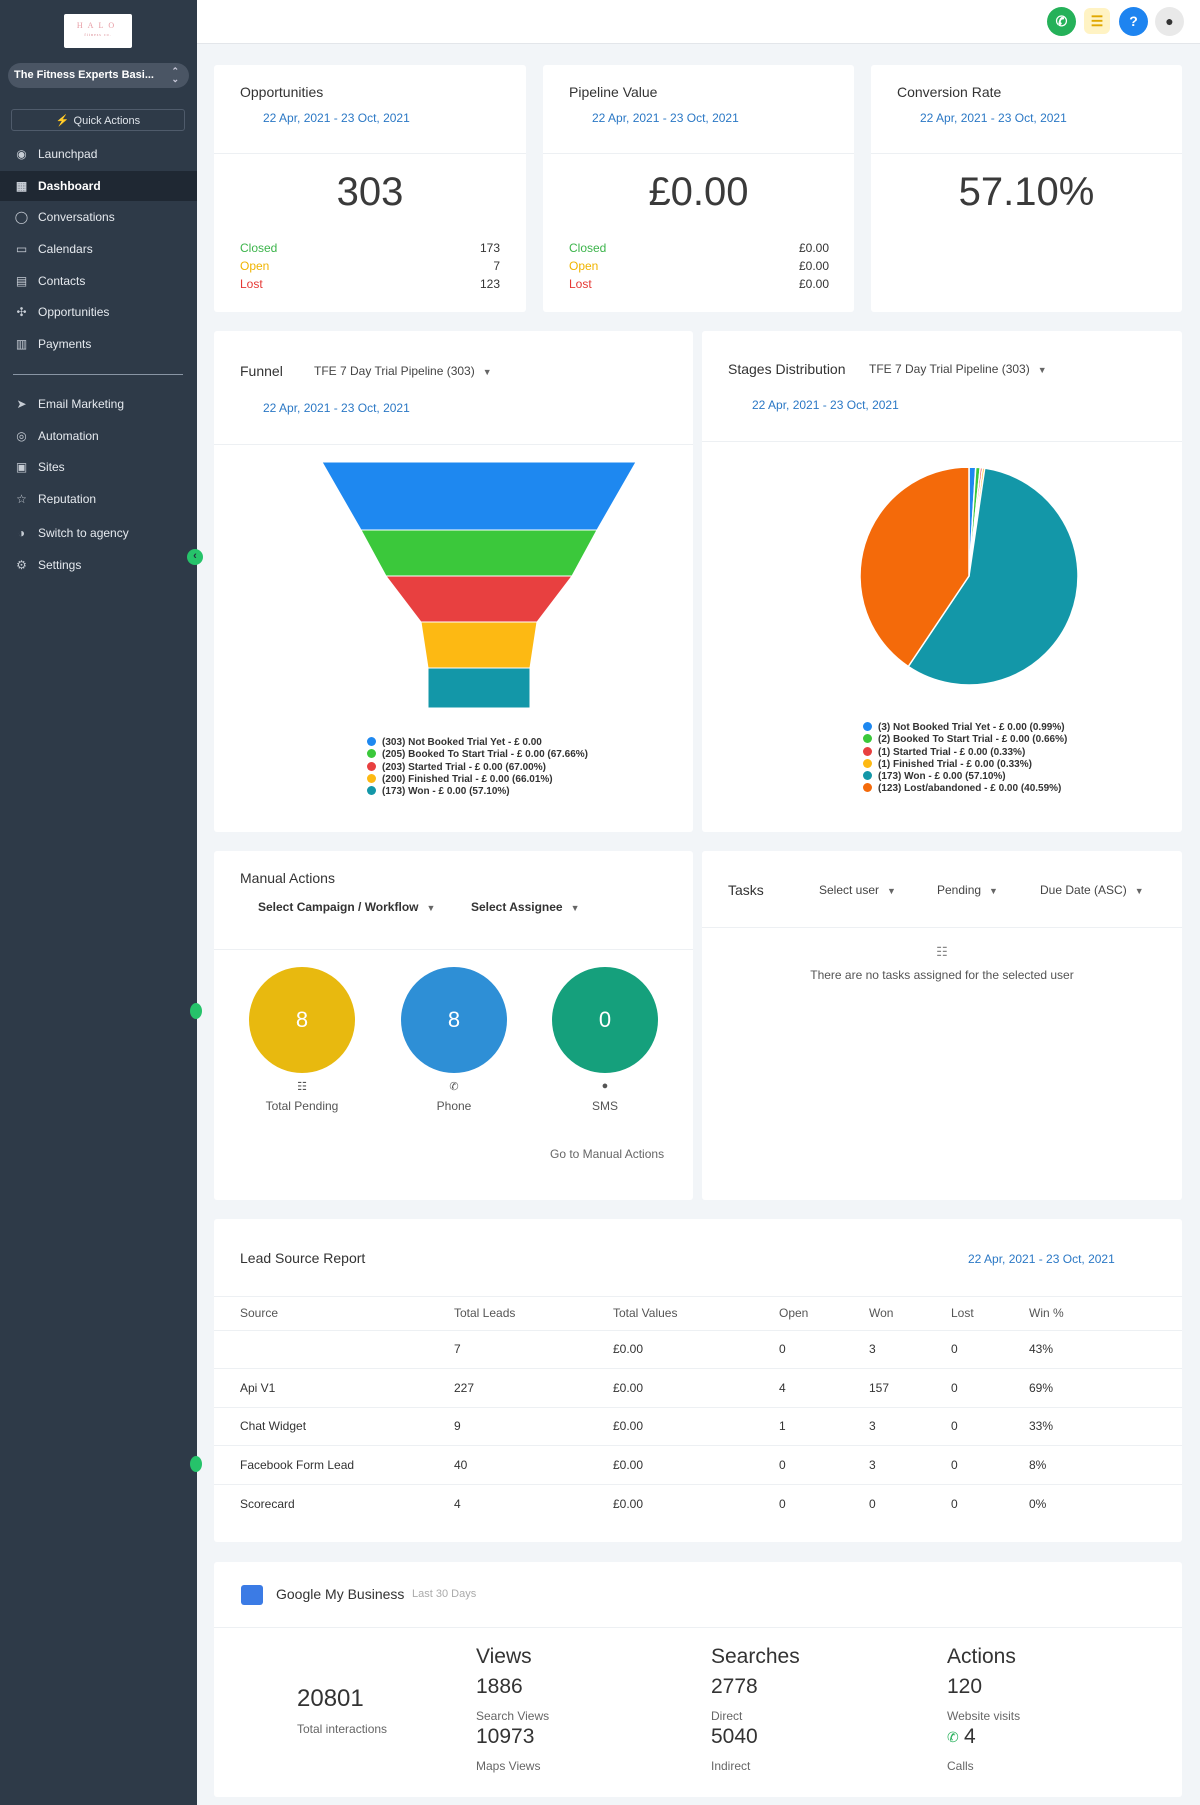  I want to click on column-header: Lost, so click(962, 1312).